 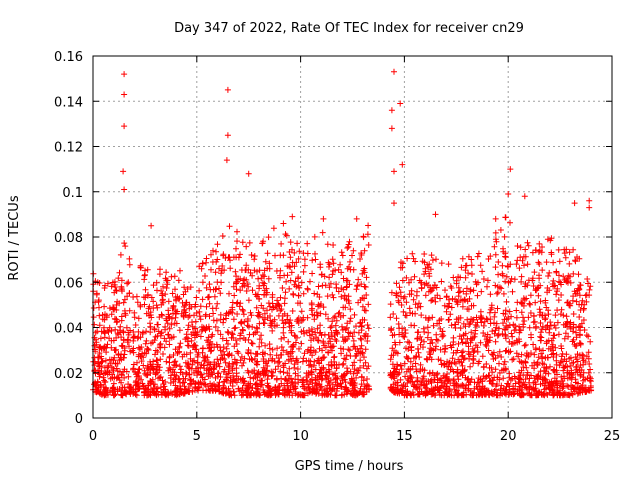 I want to click on y-tick-label: 0.02, so click(x=68, y=374).